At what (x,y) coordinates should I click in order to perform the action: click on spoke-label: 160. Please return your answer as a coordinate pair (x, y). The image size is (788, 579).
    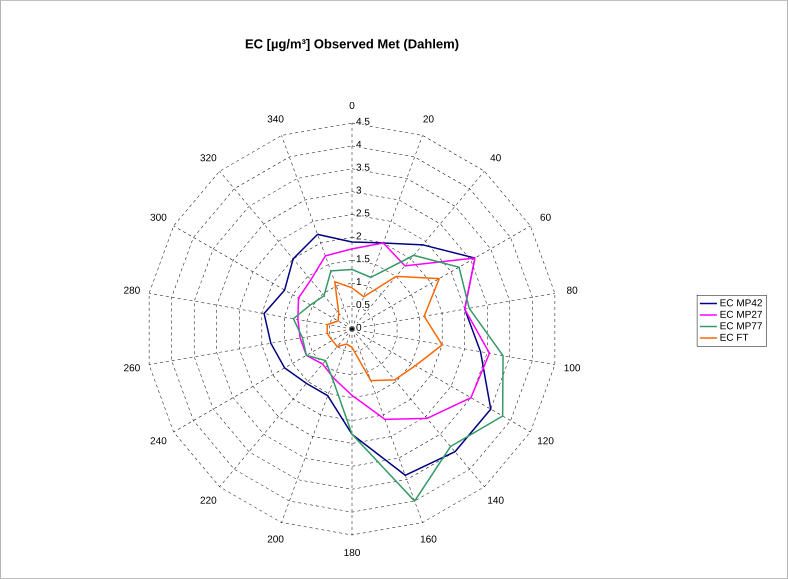
    Looking at the image, I should click on (428, 539).